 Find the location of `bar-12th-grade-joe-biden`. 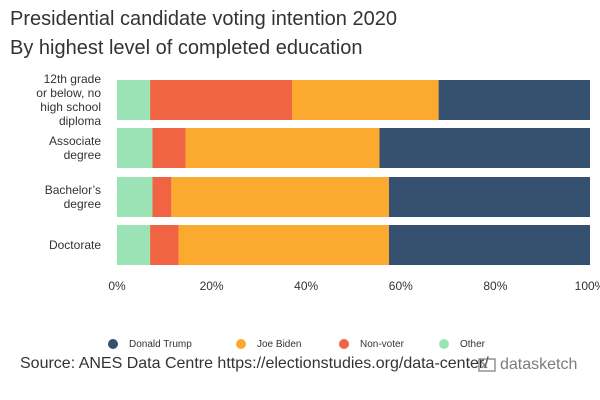

bar-12th-grade-joe-biden is located at coordinates (365, 100).